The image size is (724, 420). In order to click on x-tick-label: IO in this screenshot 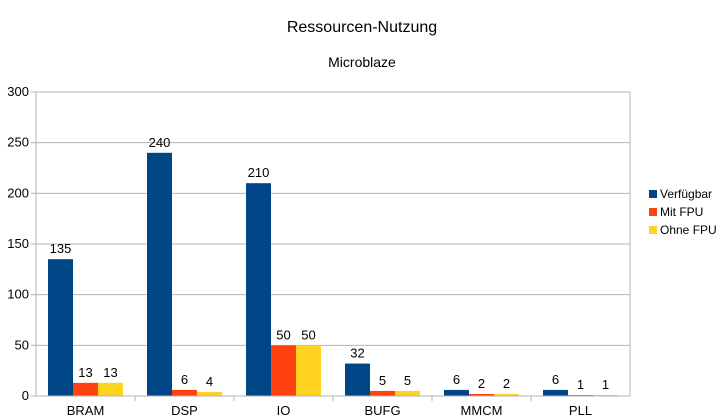, I will do `click(284, 410)`.